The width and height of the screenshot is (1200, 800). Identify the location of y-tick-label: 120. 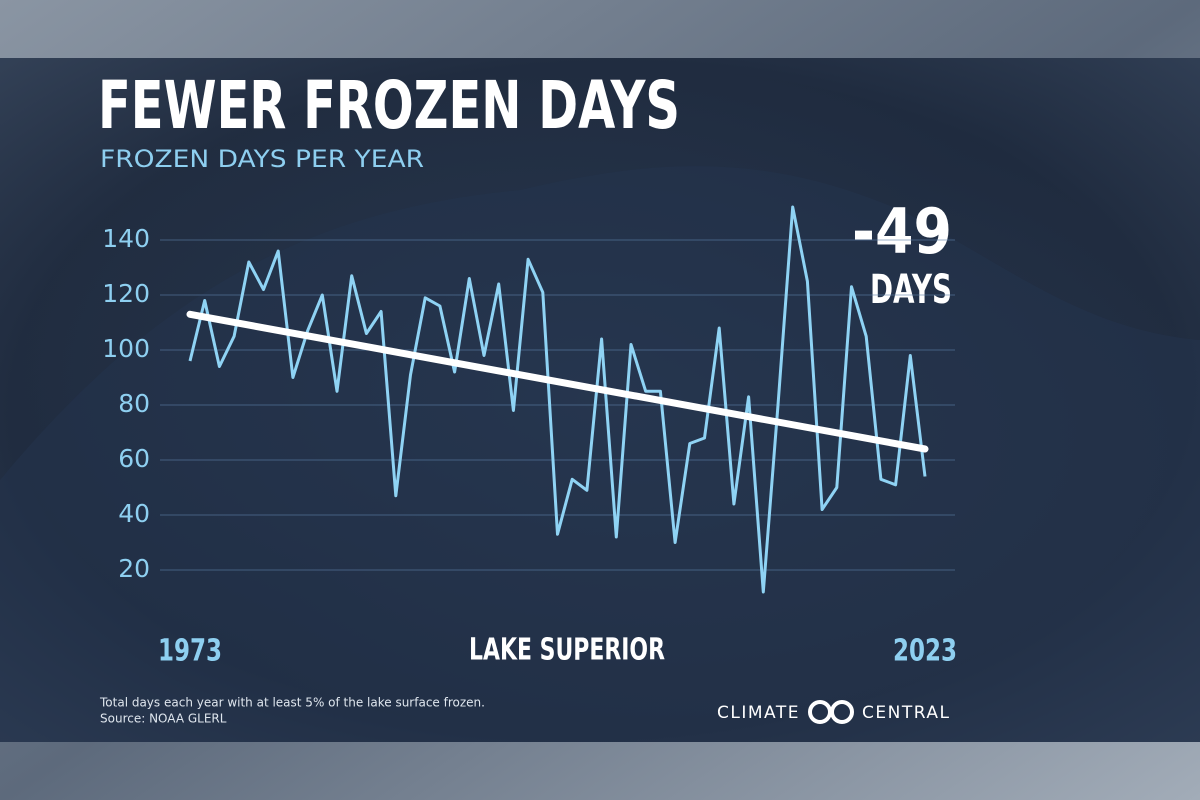
(126, 293).